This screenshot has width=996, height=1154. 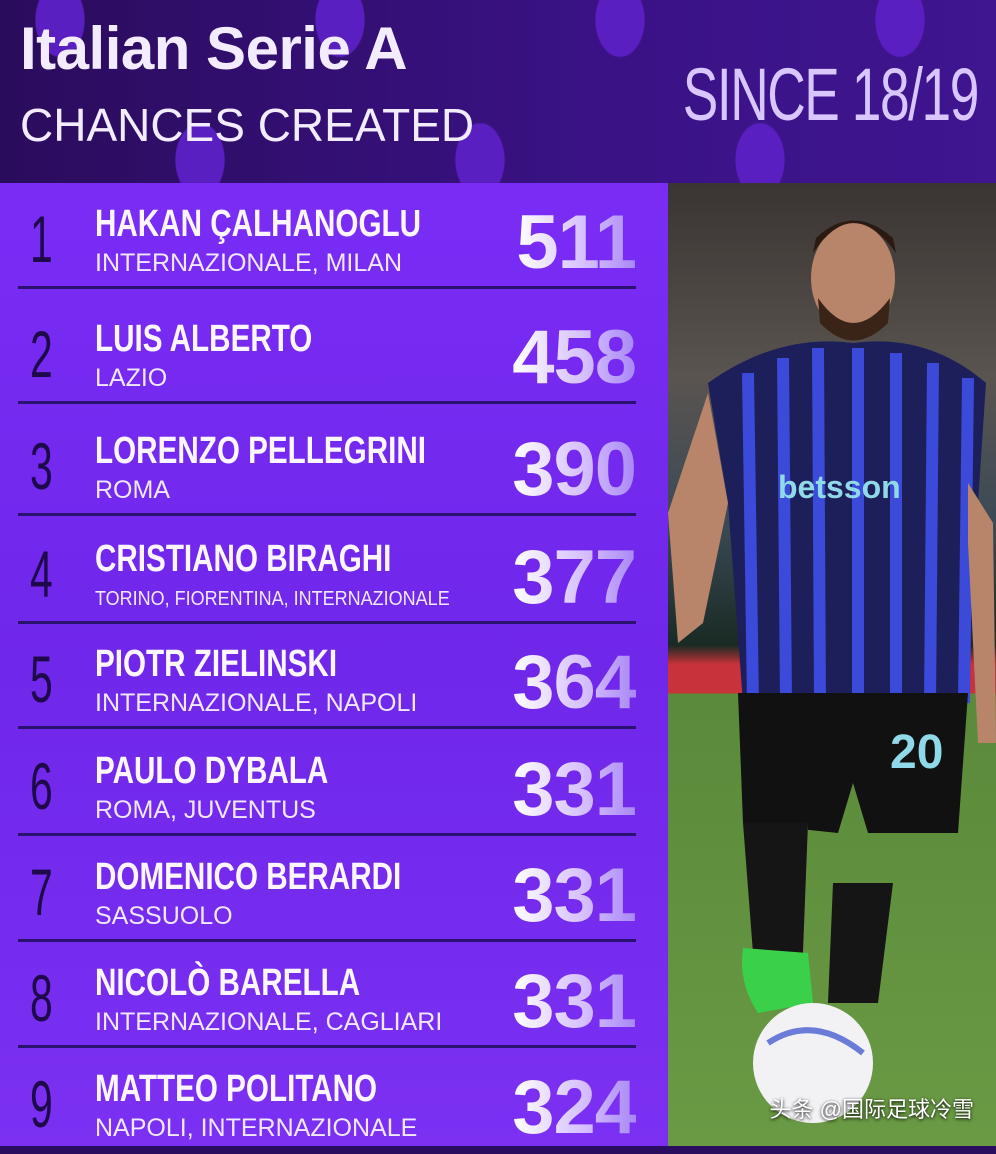 What do you see at coordinates (916, 752) in the screenshot?
I see `jersey-number: 20` at bounding box center [916, 752].